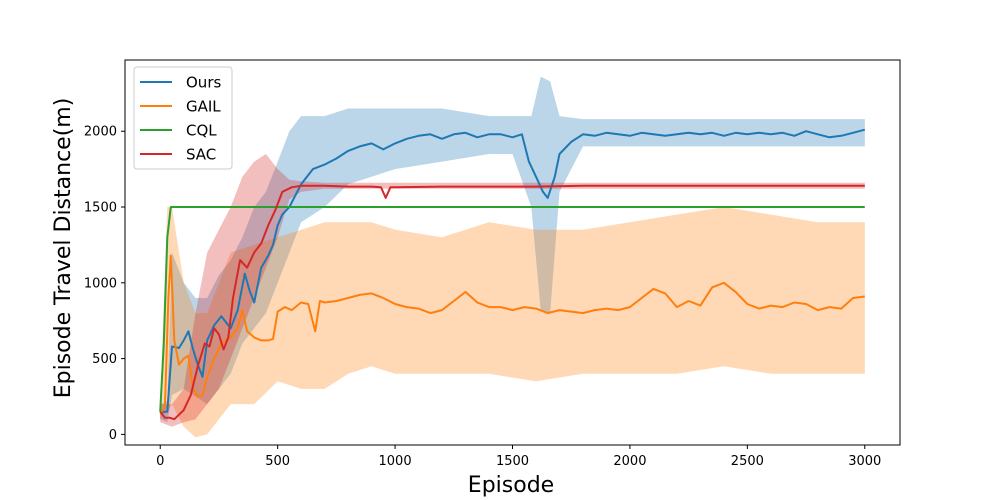  I want to click on legend: Ours GAIL CQL SAC, so click(183, 118).